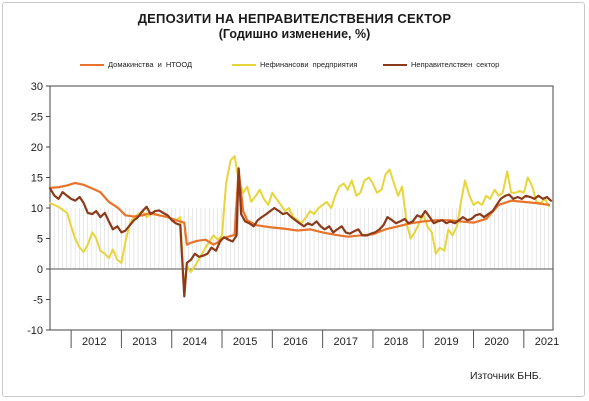 The width and height of the screenshot is (589, 401). I want to click on y-tick-label-2: 20, so click(37, 148).